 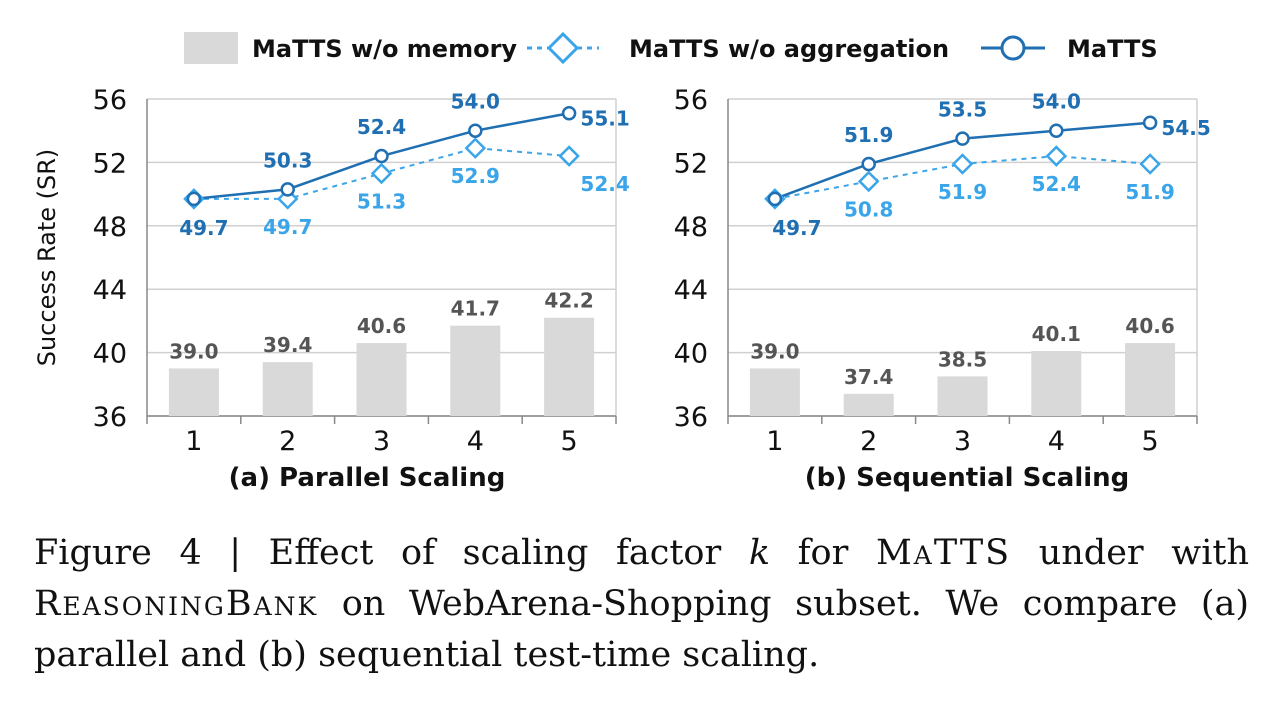 What do you see at coordinates (568, 301) in the screenshot?
I see `bar-value-label: 42.2` at bounding box center [568, 301].